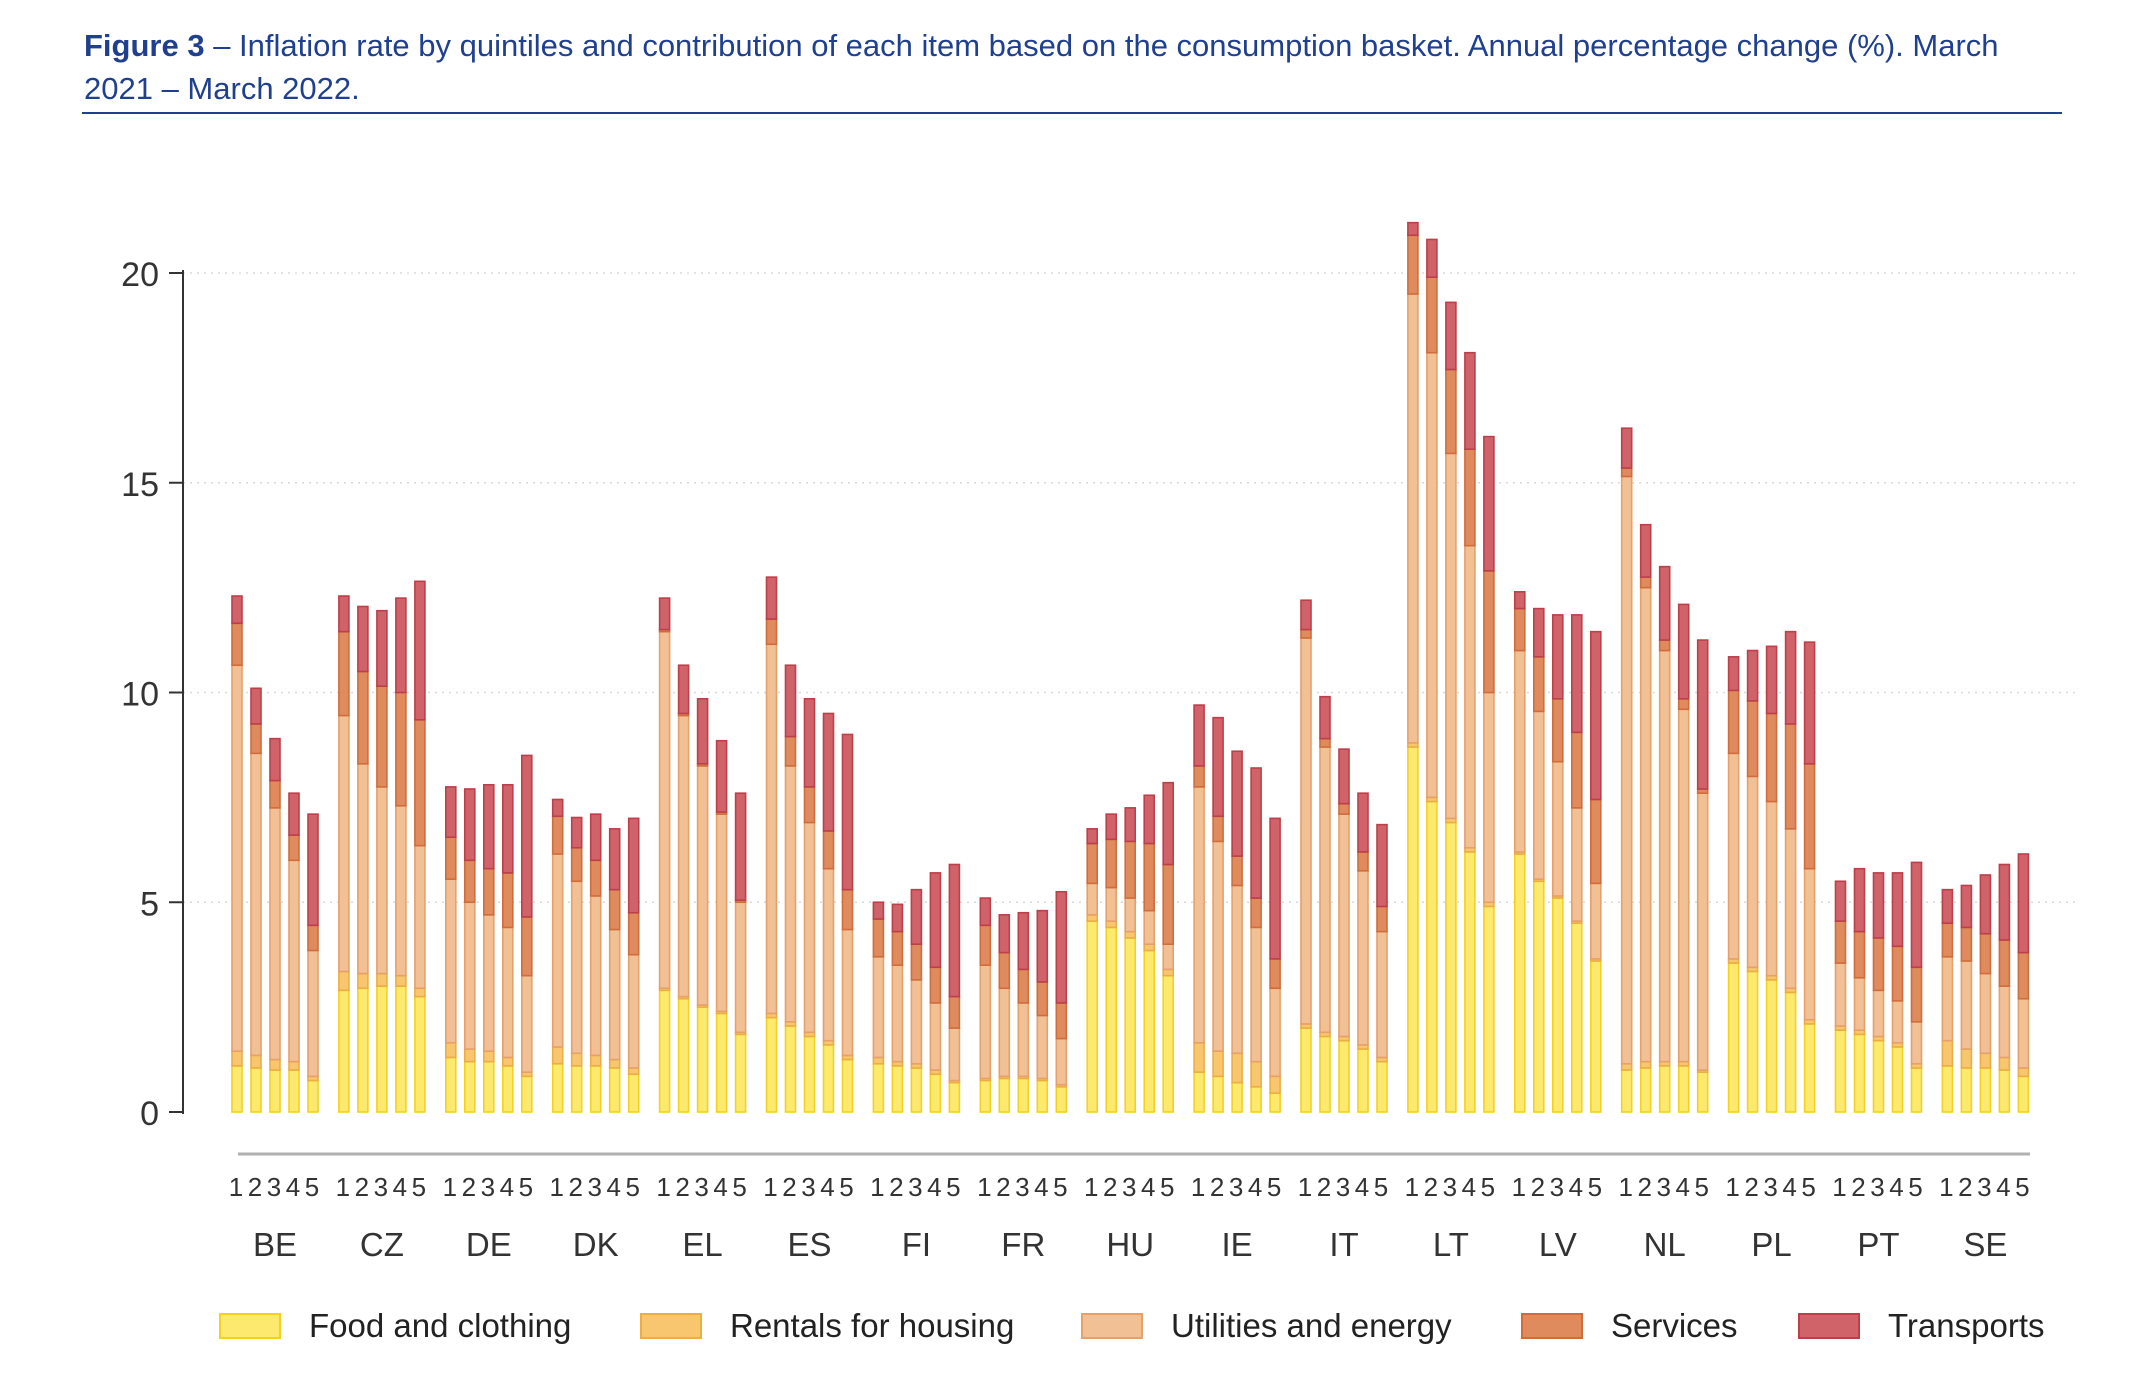 The width and height of the screenshot is (2142, 1388). I want to click on caption-divider, so click(1072, 113).